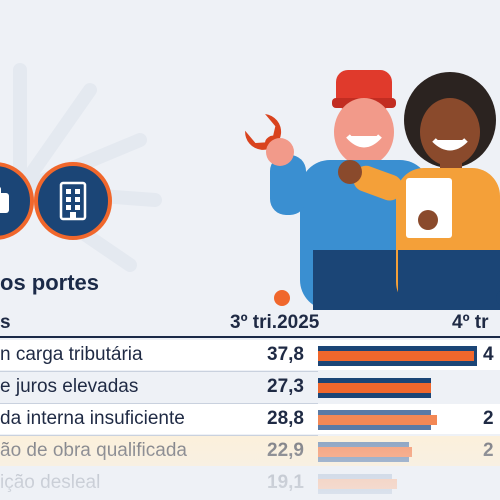 The image size is (500, 500). I want to click on table-row: n carga tributária 37,8 4, so click(250, 355).